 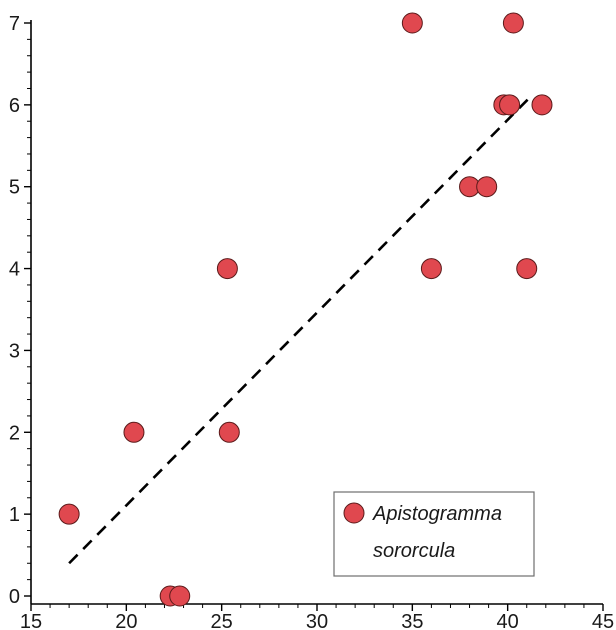 What do you see at coordinates (14, 351) in the screenshot?
I see `y-tick-label-3: 3` at bounding box center [14, 351].